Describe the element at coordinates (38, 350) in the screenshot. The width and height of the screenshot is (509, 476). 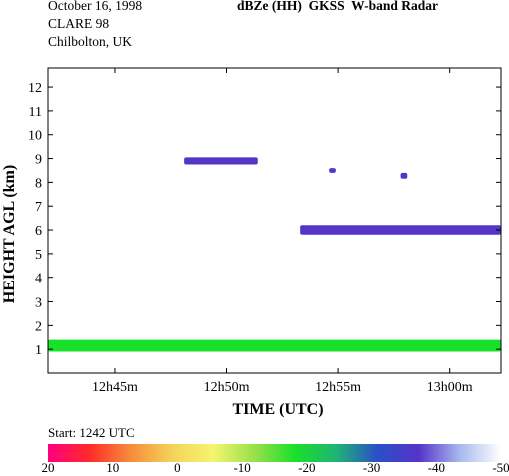
I see `y-tick-label: 1` at that location.